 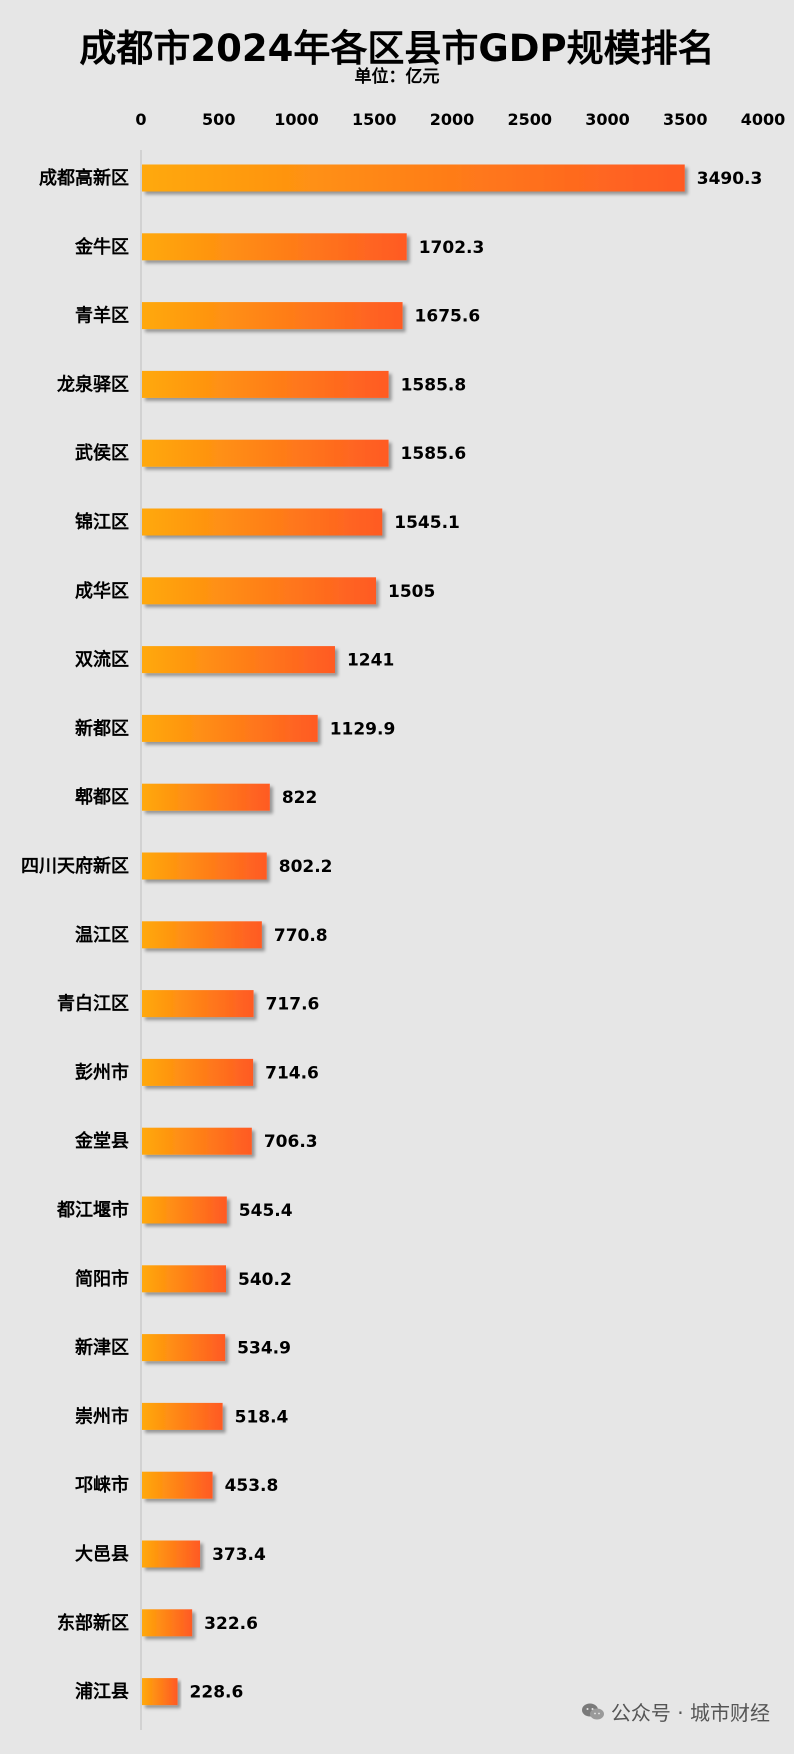 What do you see at coordinates (452, 119) in the screenshot?
I see `x-tick-label: 2000` at bounding box center [452, 119].